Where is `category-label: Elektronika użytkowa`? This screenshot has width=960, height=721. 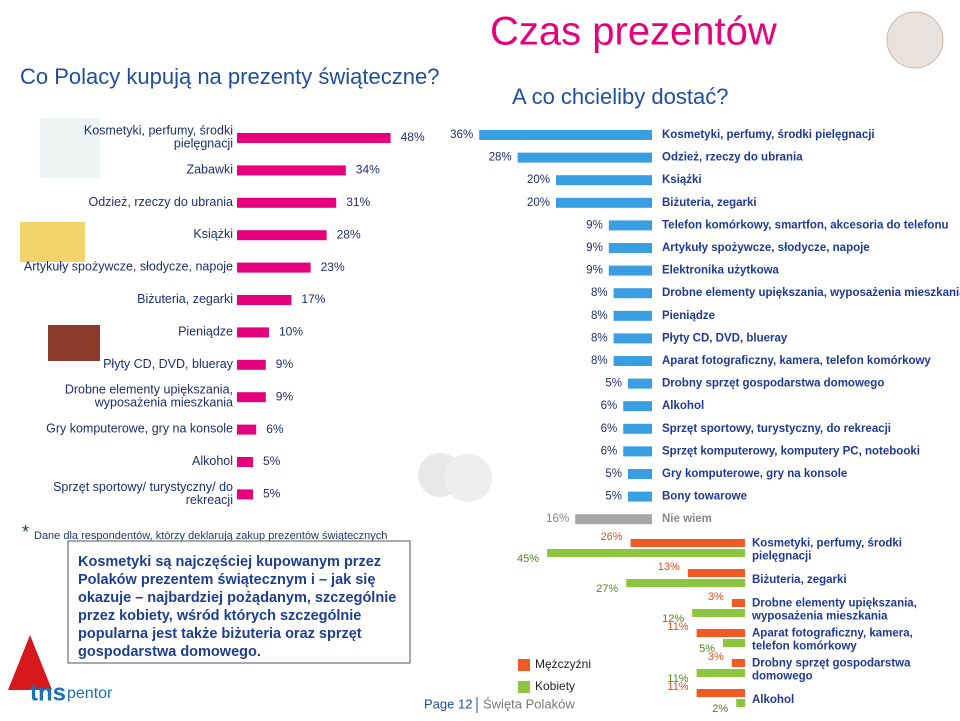 category-label: Elektronika użytkowa is located at coordinates (721, 271).